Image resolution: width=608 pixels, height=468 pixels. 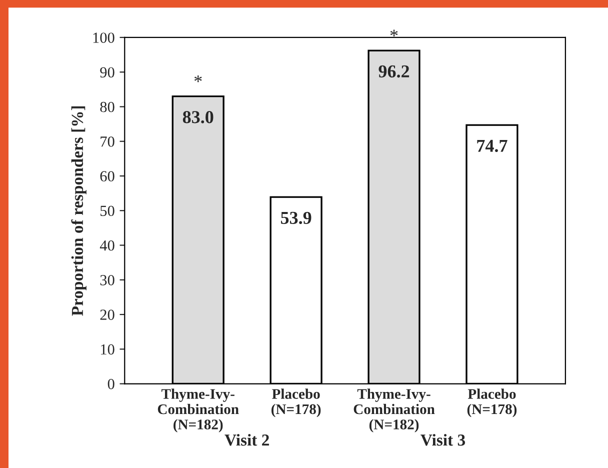 I want to click on y-tick-label: 70, so click(x=107, y=141).